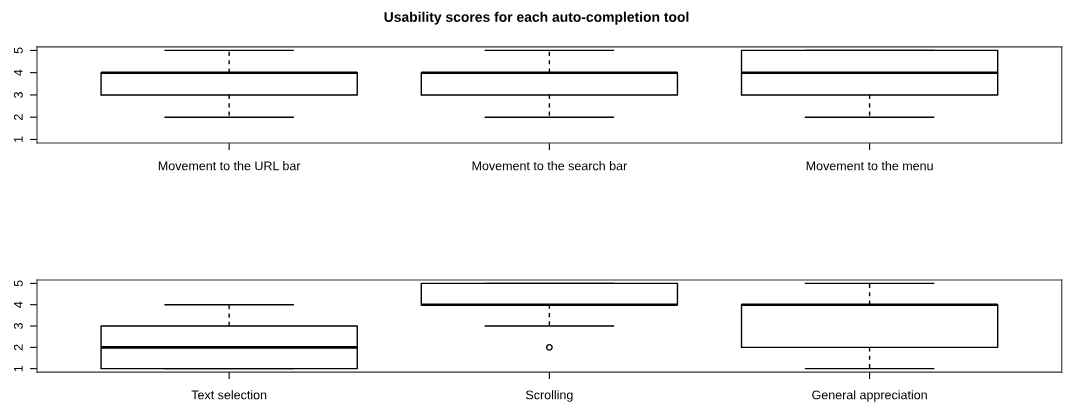 The height and width of the screenshot is (404, 1073). What do you see at coordinates (229, 395) in the screenshot?
I see `x-tick-label: Text selection` at bounding box center [229, 395].